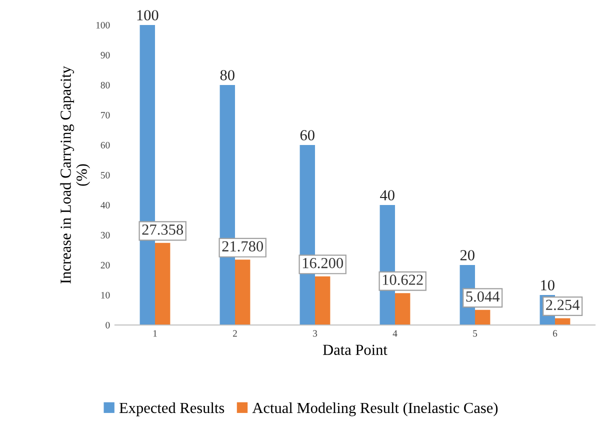  What do you see at coordinates (243, 246) in the screenshot?
I see `data-label: 21.780` at bounding box center [243, 246].